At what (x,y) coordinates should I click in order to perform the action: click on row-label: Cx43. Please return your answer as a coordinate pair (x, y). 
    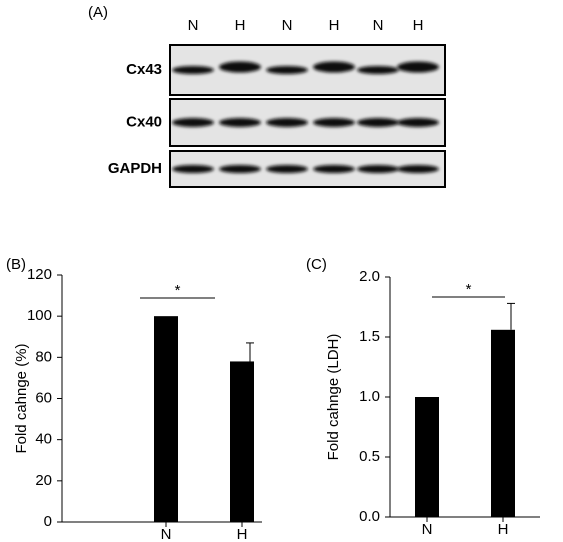
    Looking at the image, I should click on (144, 69).